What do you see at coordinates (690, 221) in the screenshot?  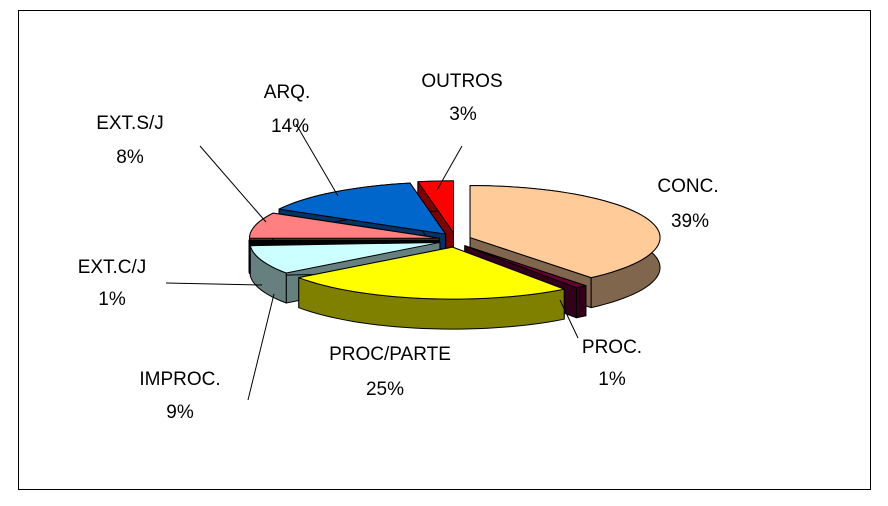 I see `data-label-value: 39%` at bounding box center [690, 221].